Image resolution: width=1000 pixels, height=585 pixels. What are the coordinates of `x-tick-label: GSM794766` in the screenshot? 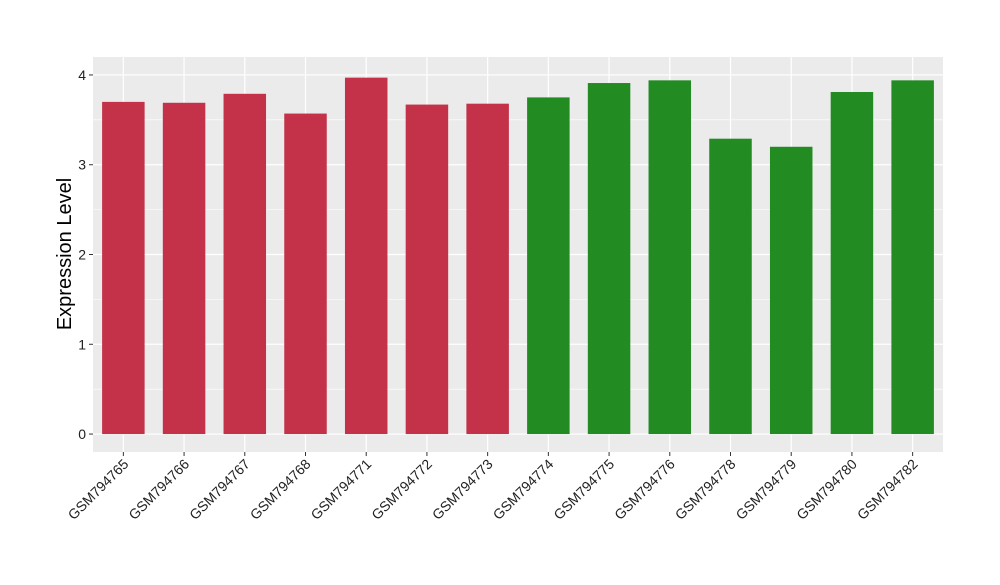 It's located at (158, 489).